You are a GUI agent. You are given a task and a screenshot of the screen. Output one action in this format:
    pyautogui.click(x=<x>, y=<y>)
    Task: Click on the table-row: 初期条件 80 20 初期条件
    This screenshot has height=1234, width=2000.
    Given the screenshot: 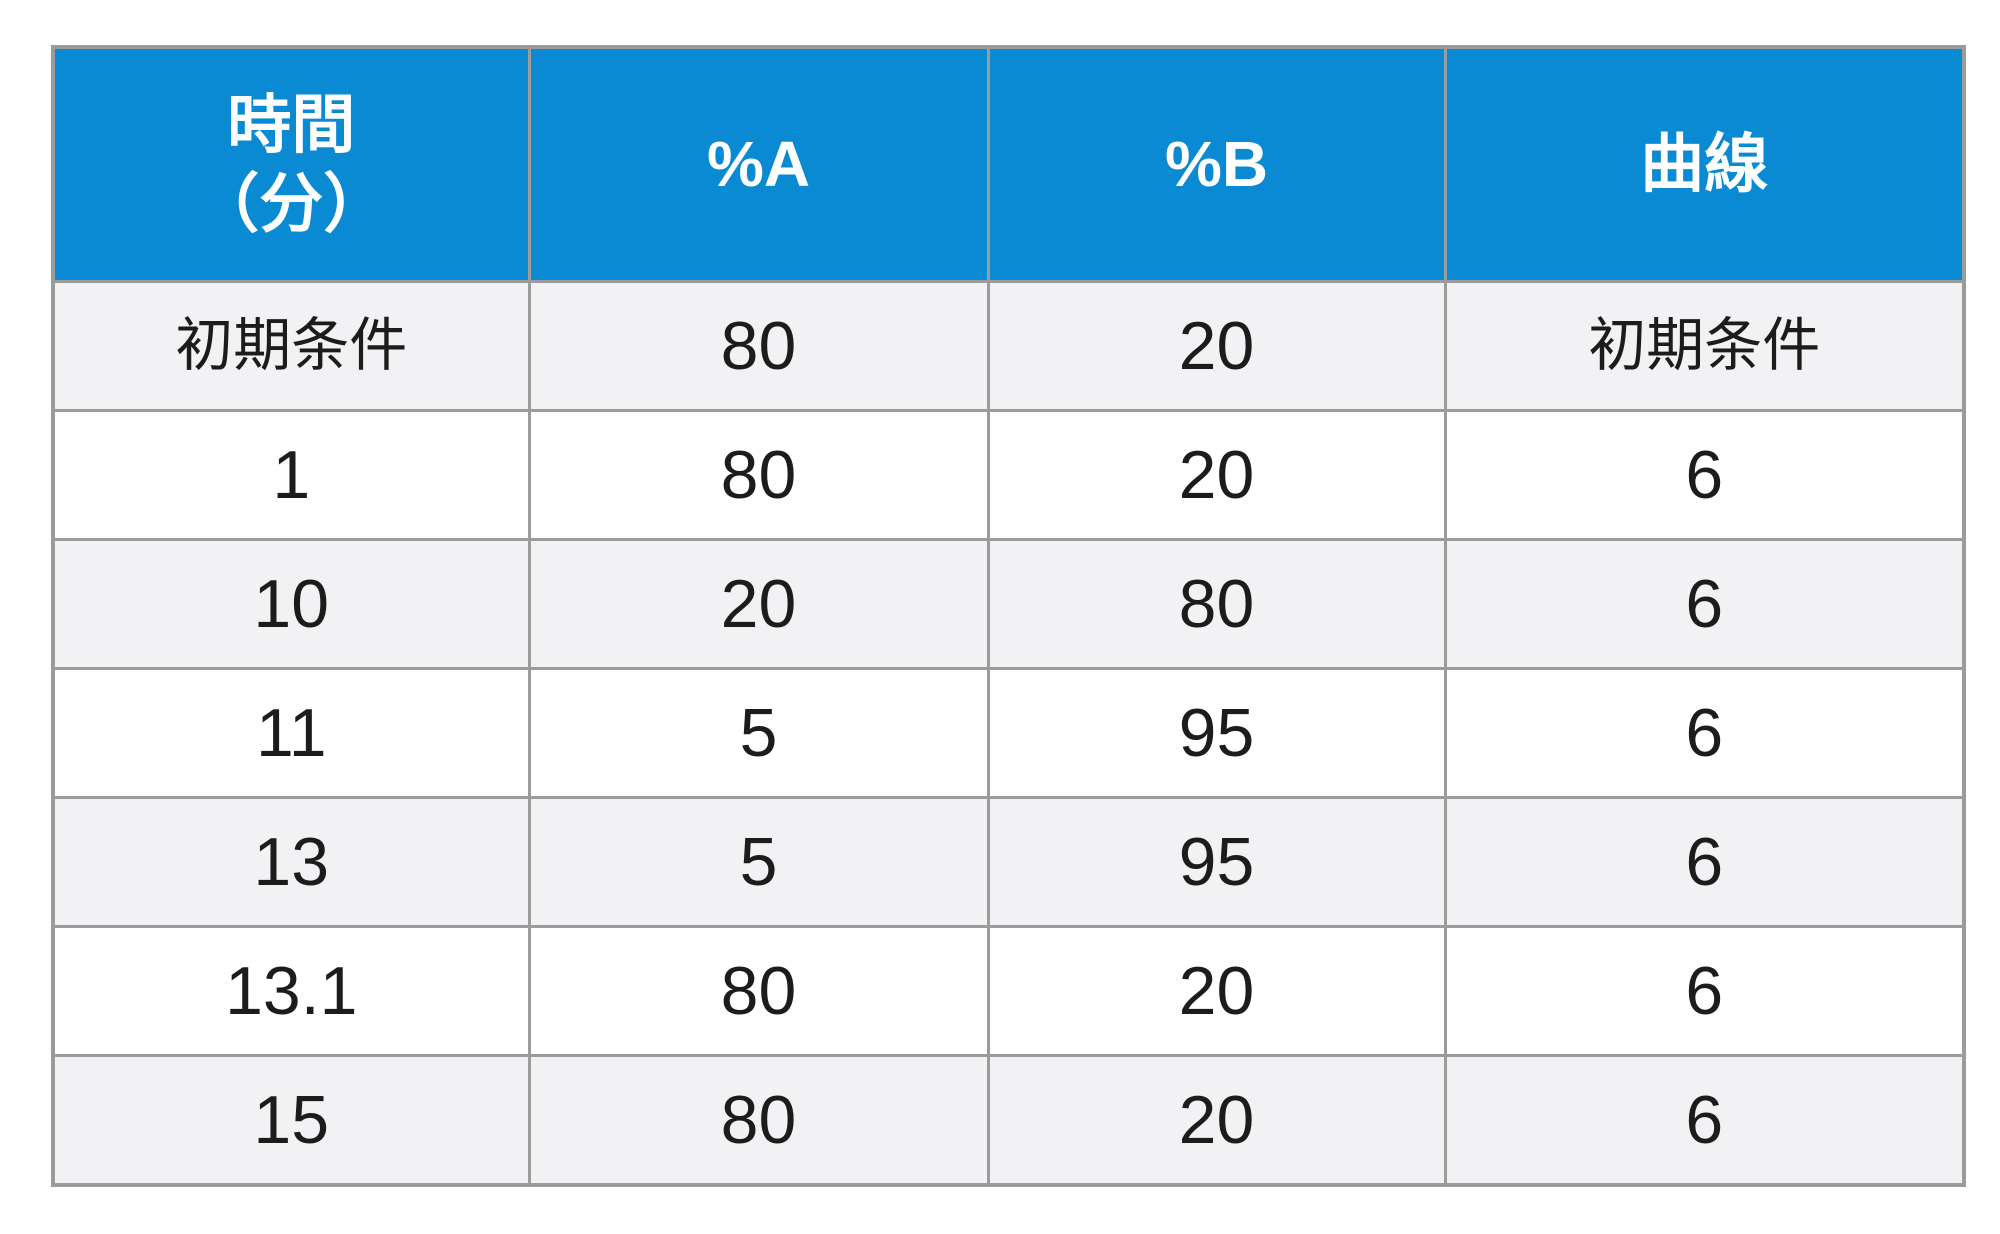 What is the action you would take?
    pyautogui.click(x=1008, y=346)
    